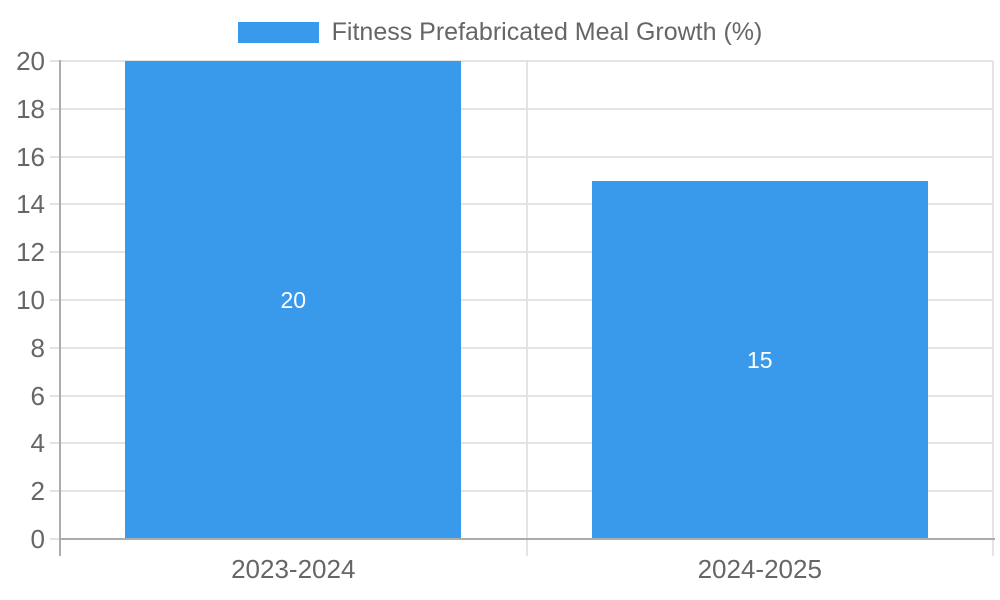  Describe the element at coordinates (30, 61) in the screenshot. I see `y-tick-label: 20` at that location.